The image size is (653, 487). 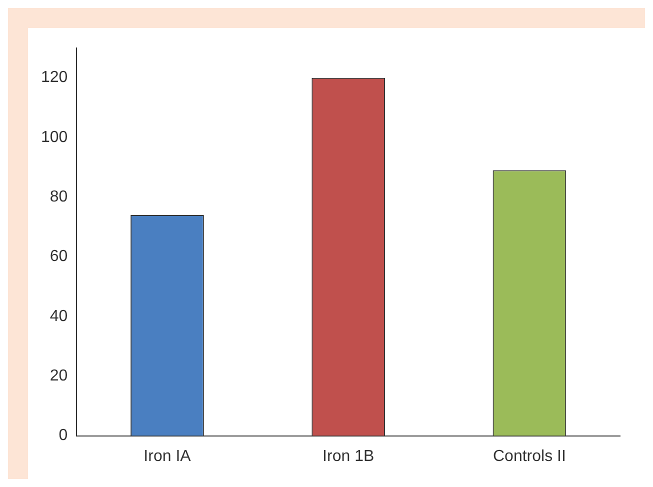 I want to click on y-tick-label: 100, so click(x=54, y=137).